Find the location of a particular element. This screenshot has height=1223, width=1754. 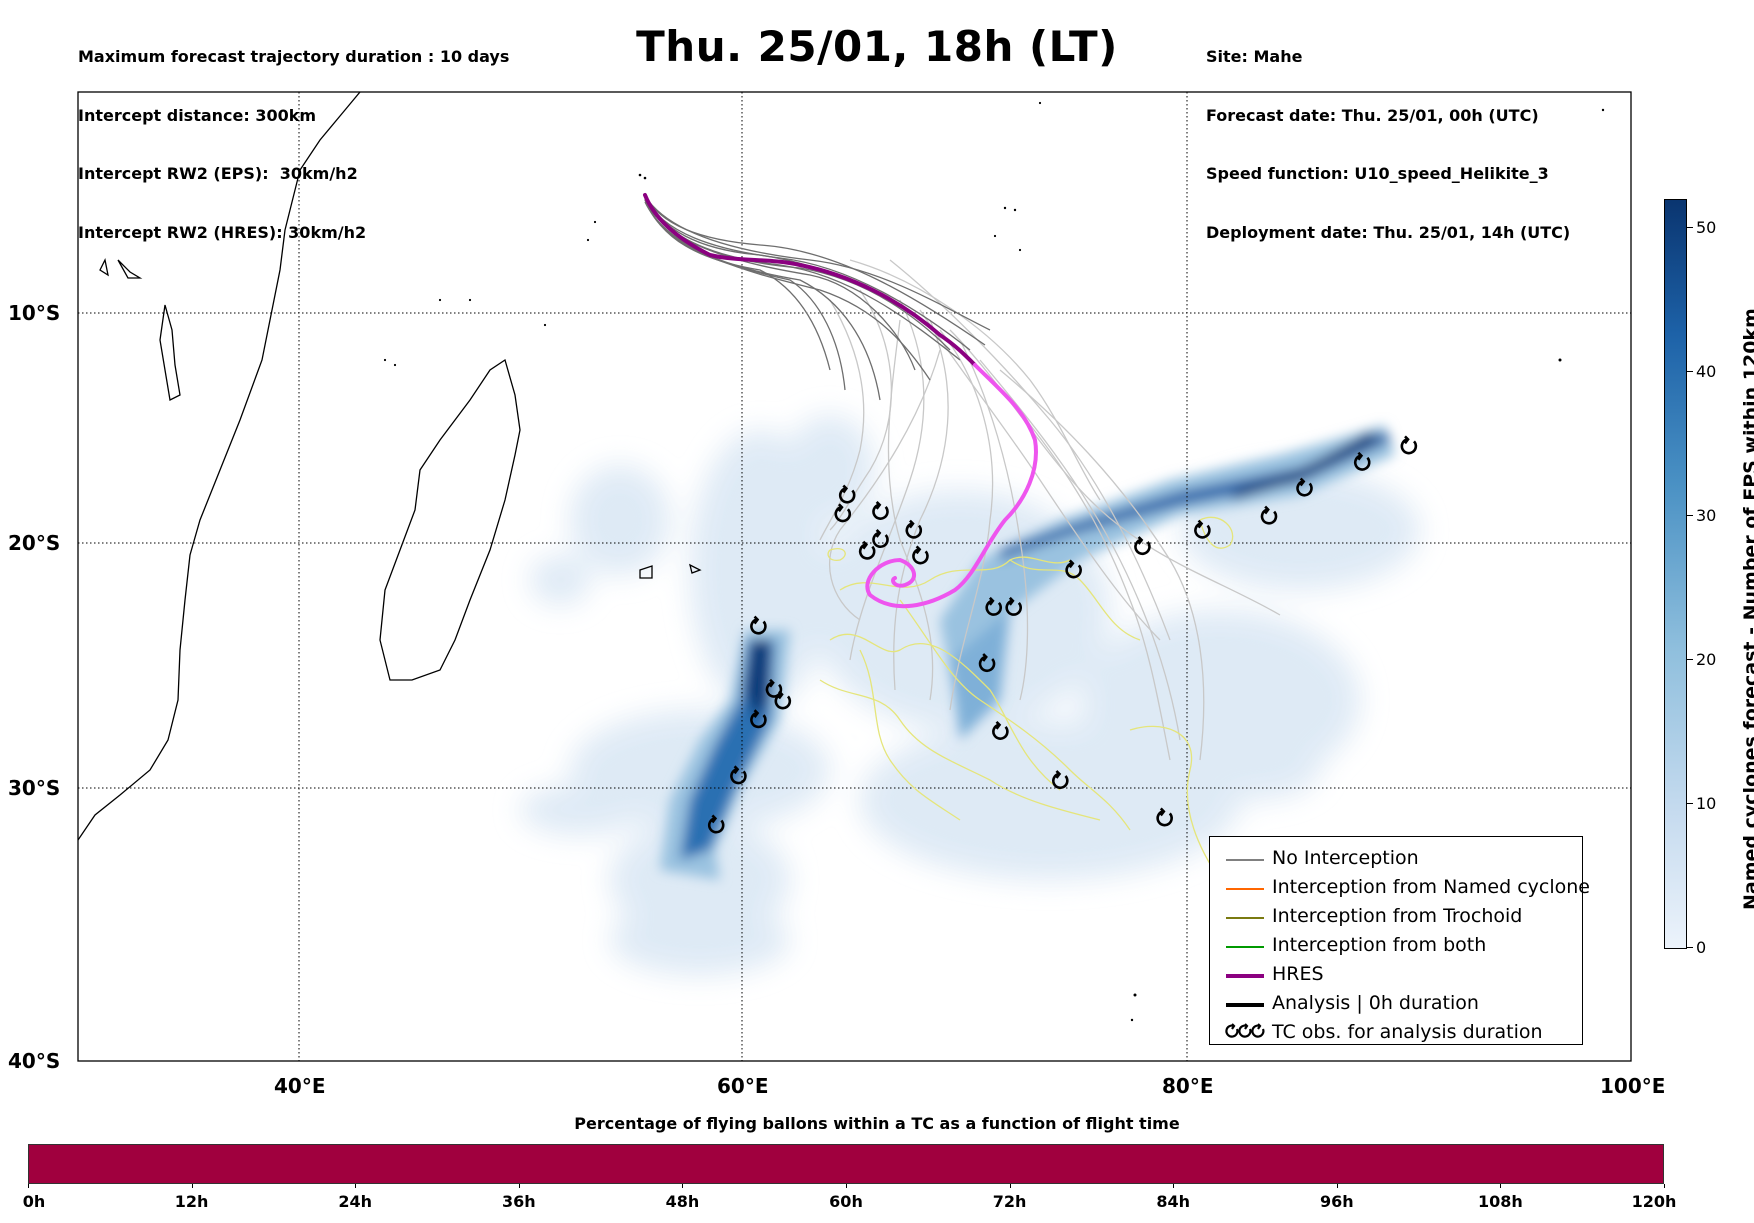

colorbar-tick-label: 20 is located at coordinates (1706, 659).